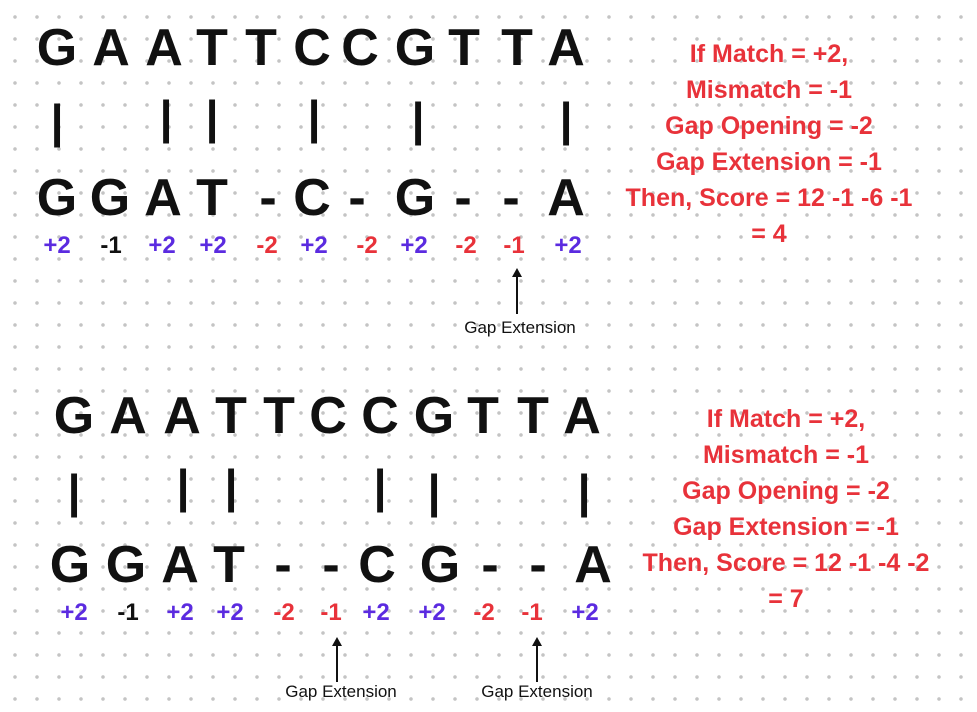  I want to click on scoring-rule-line: Then, Score = 12 -1 -4 -2, so click(786, 563).